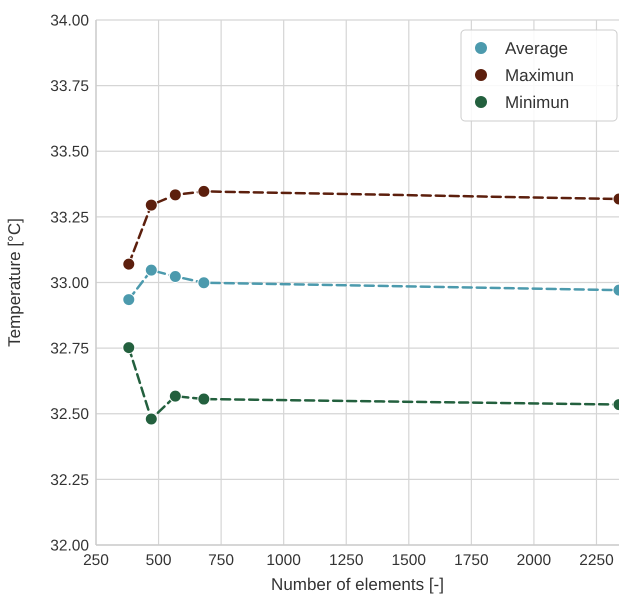  I want to click on y-tick-label: 32.75, so click(69, 349).